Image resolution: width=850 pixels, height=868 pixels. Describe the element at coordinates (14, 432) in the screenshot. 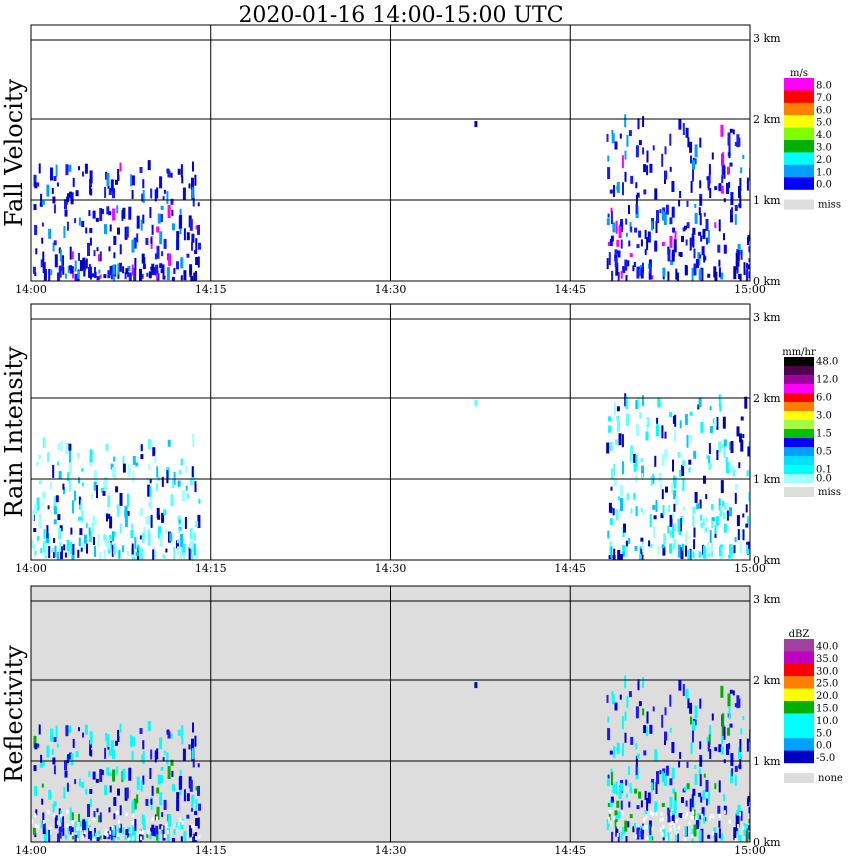

I see `panel-ylabel: Rain Intensity` at that location.